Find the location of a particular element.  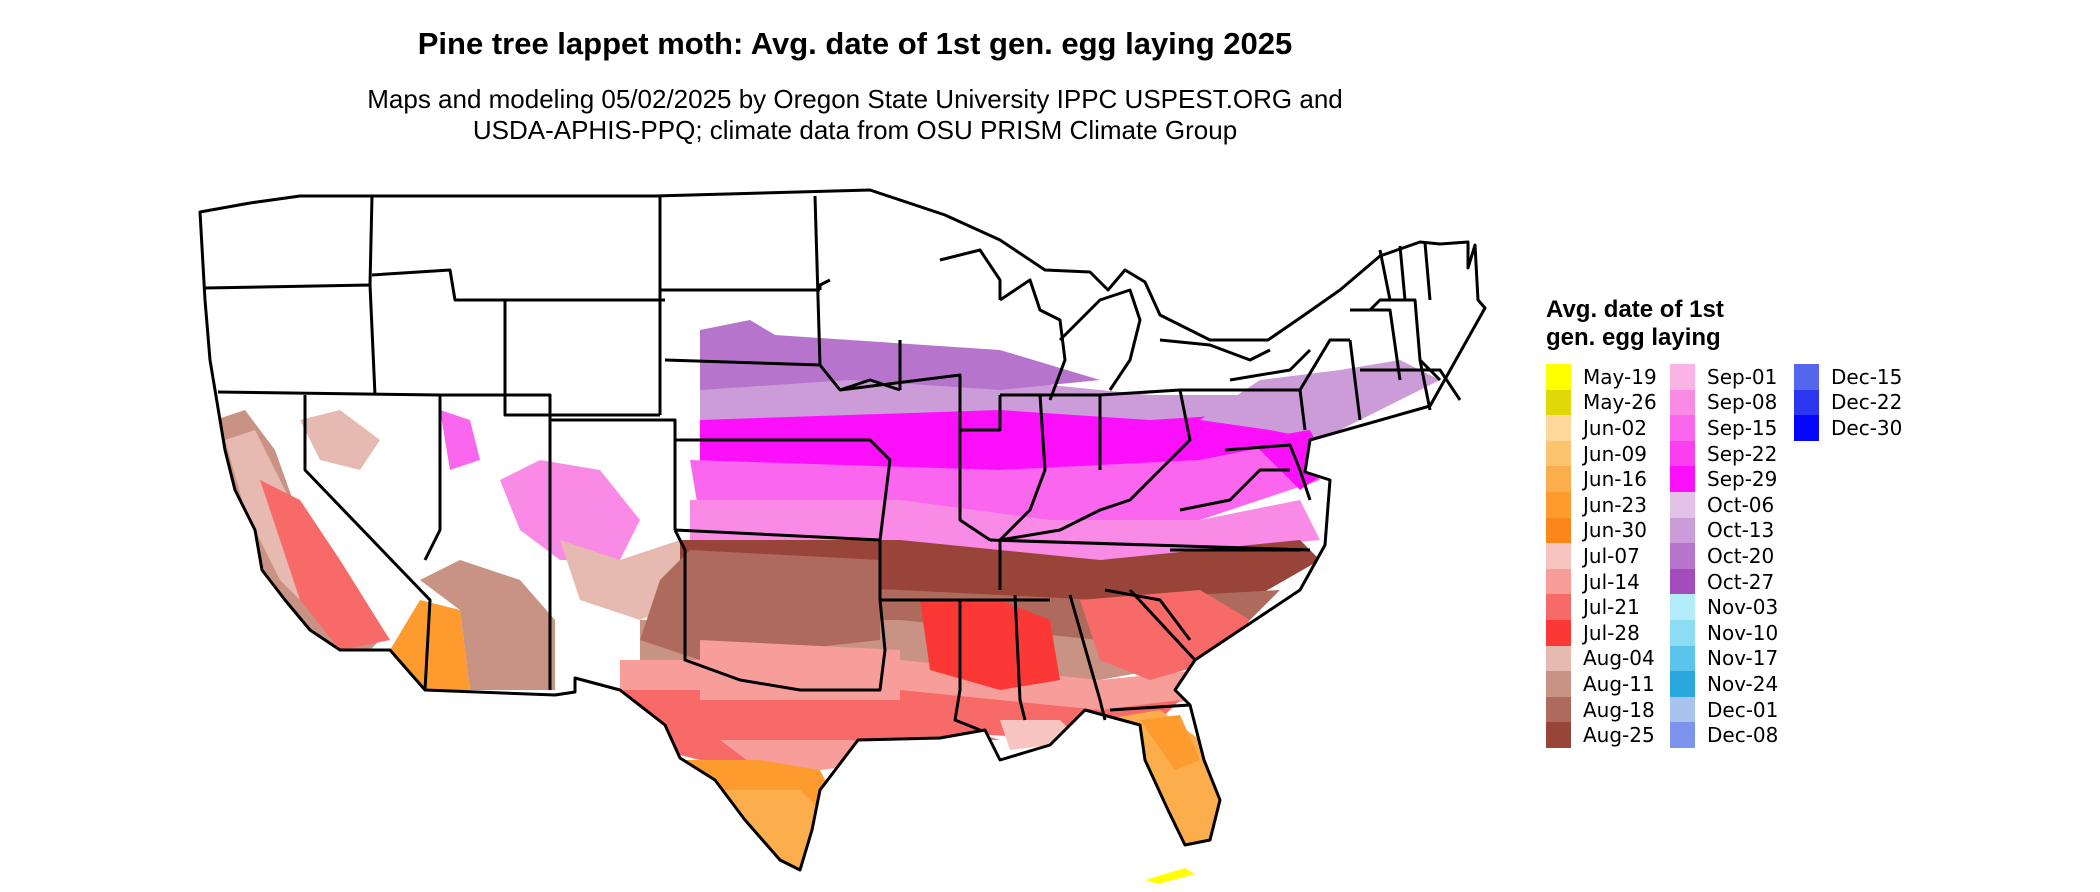

legend-item: Jul-14 is located at coordinates (1601, 581).